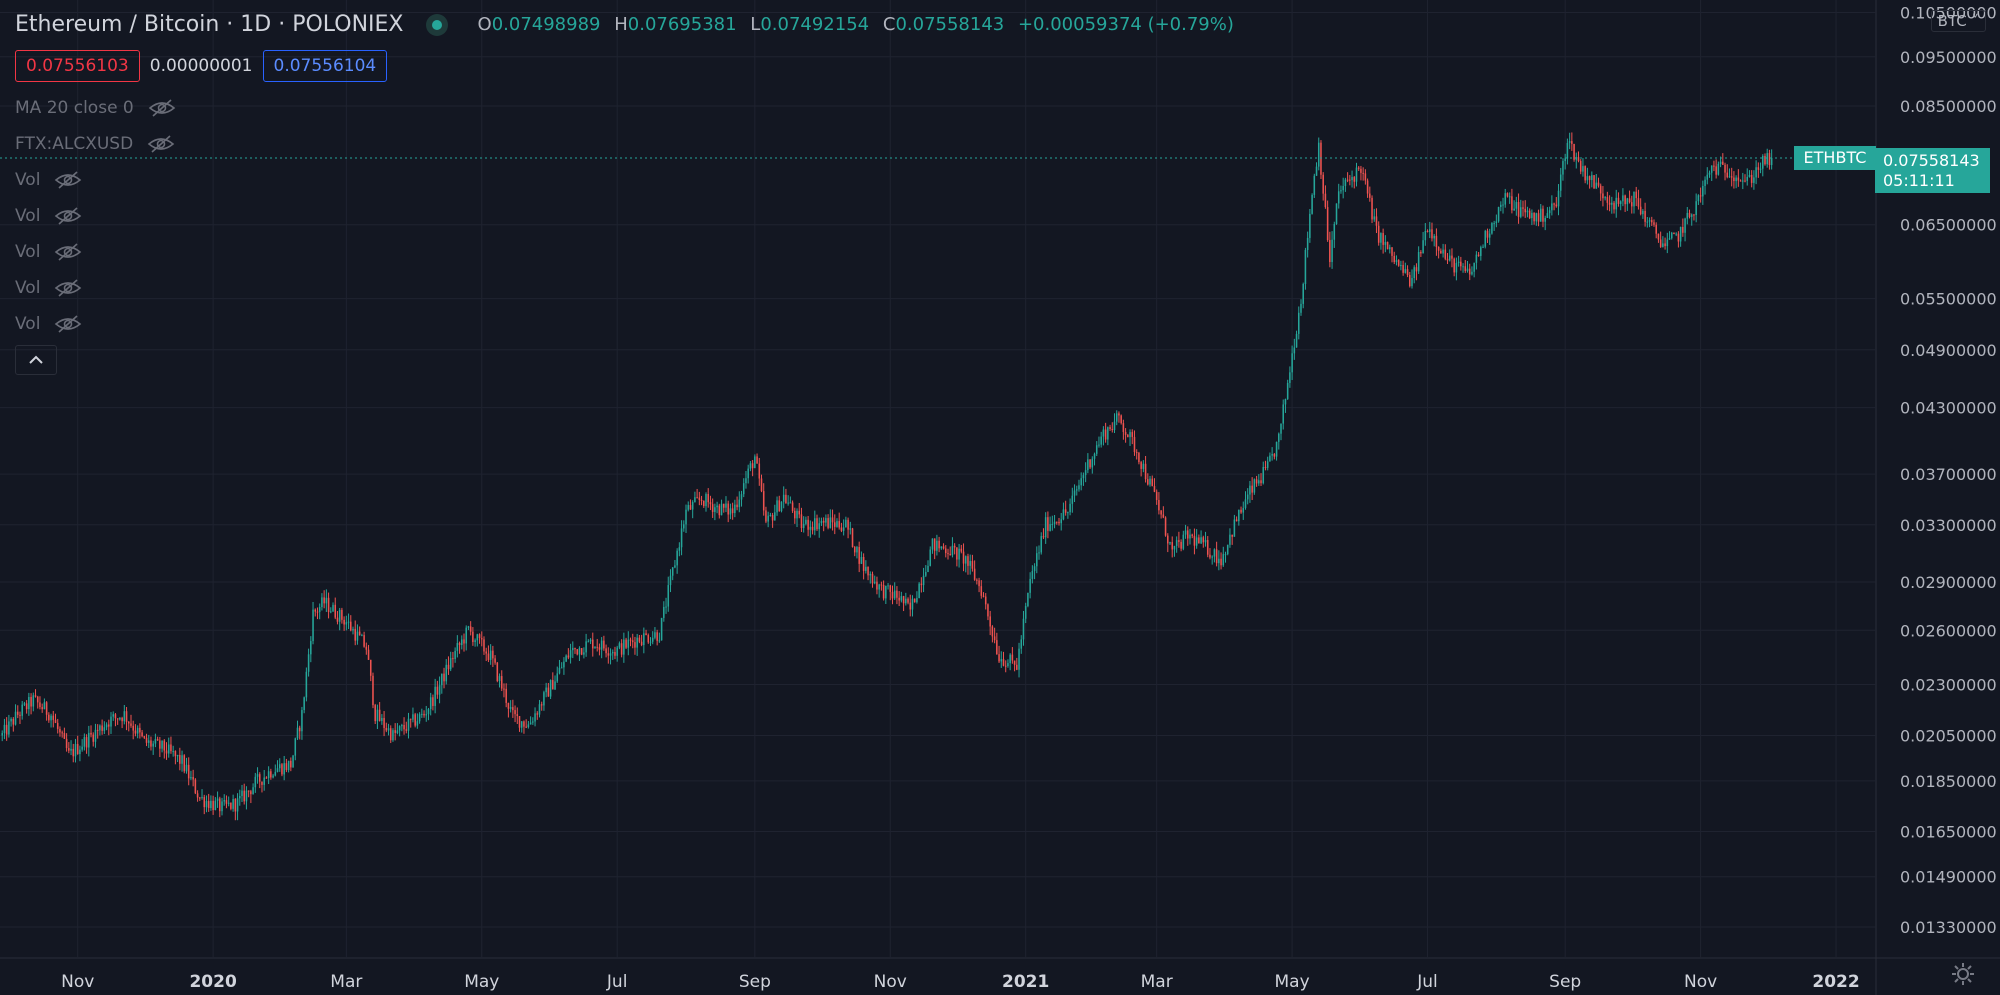 The image size is (2000, 995). I want to click on collapse-indicators-button, so click(36, 360).